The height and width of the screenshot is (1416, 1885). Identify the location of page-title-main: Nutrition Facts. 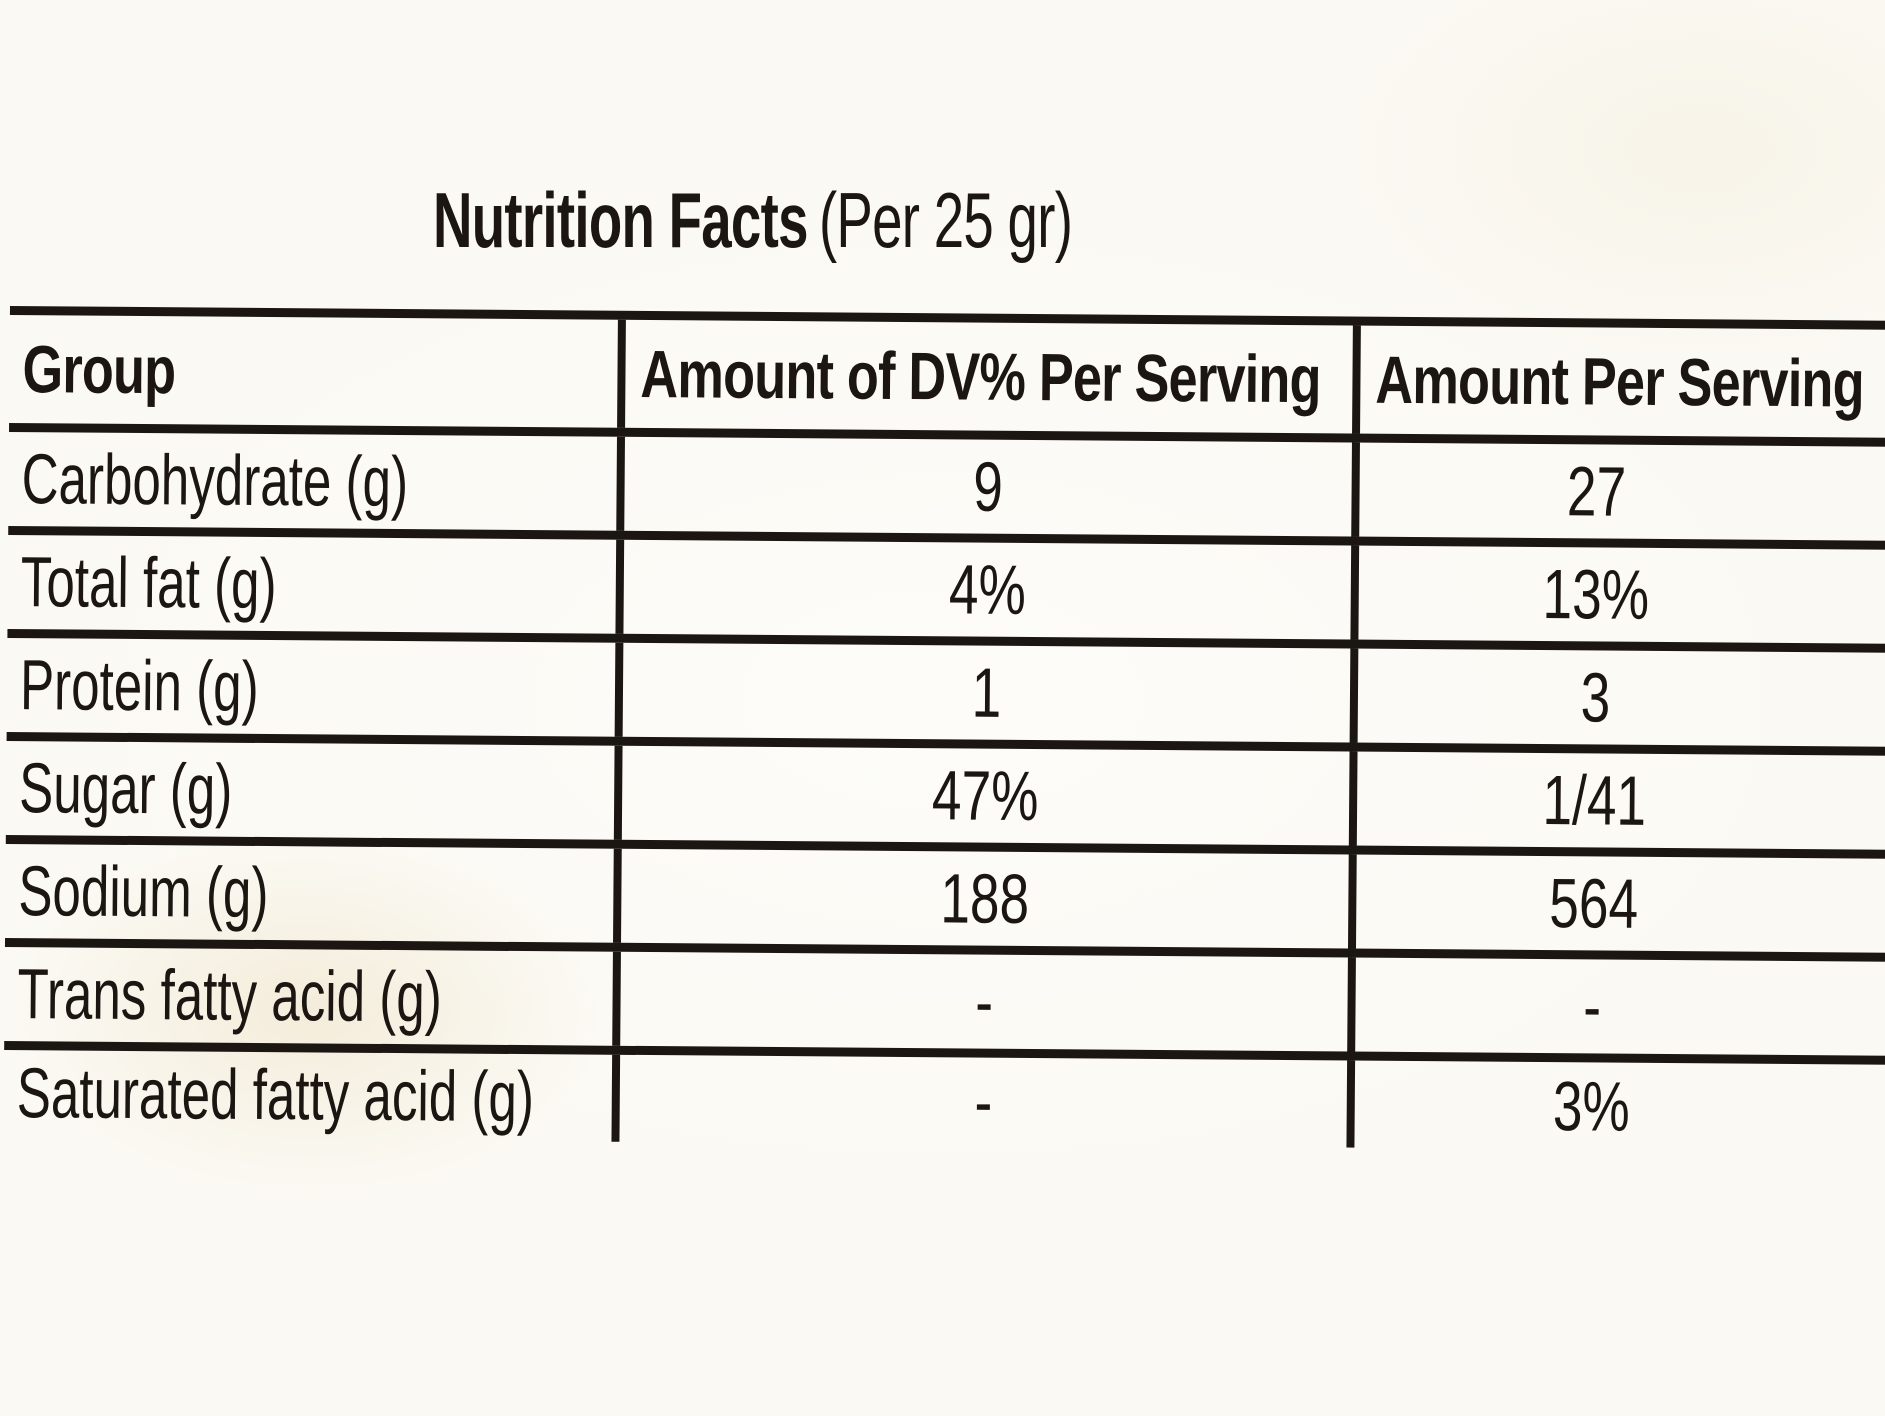
(620, 220).